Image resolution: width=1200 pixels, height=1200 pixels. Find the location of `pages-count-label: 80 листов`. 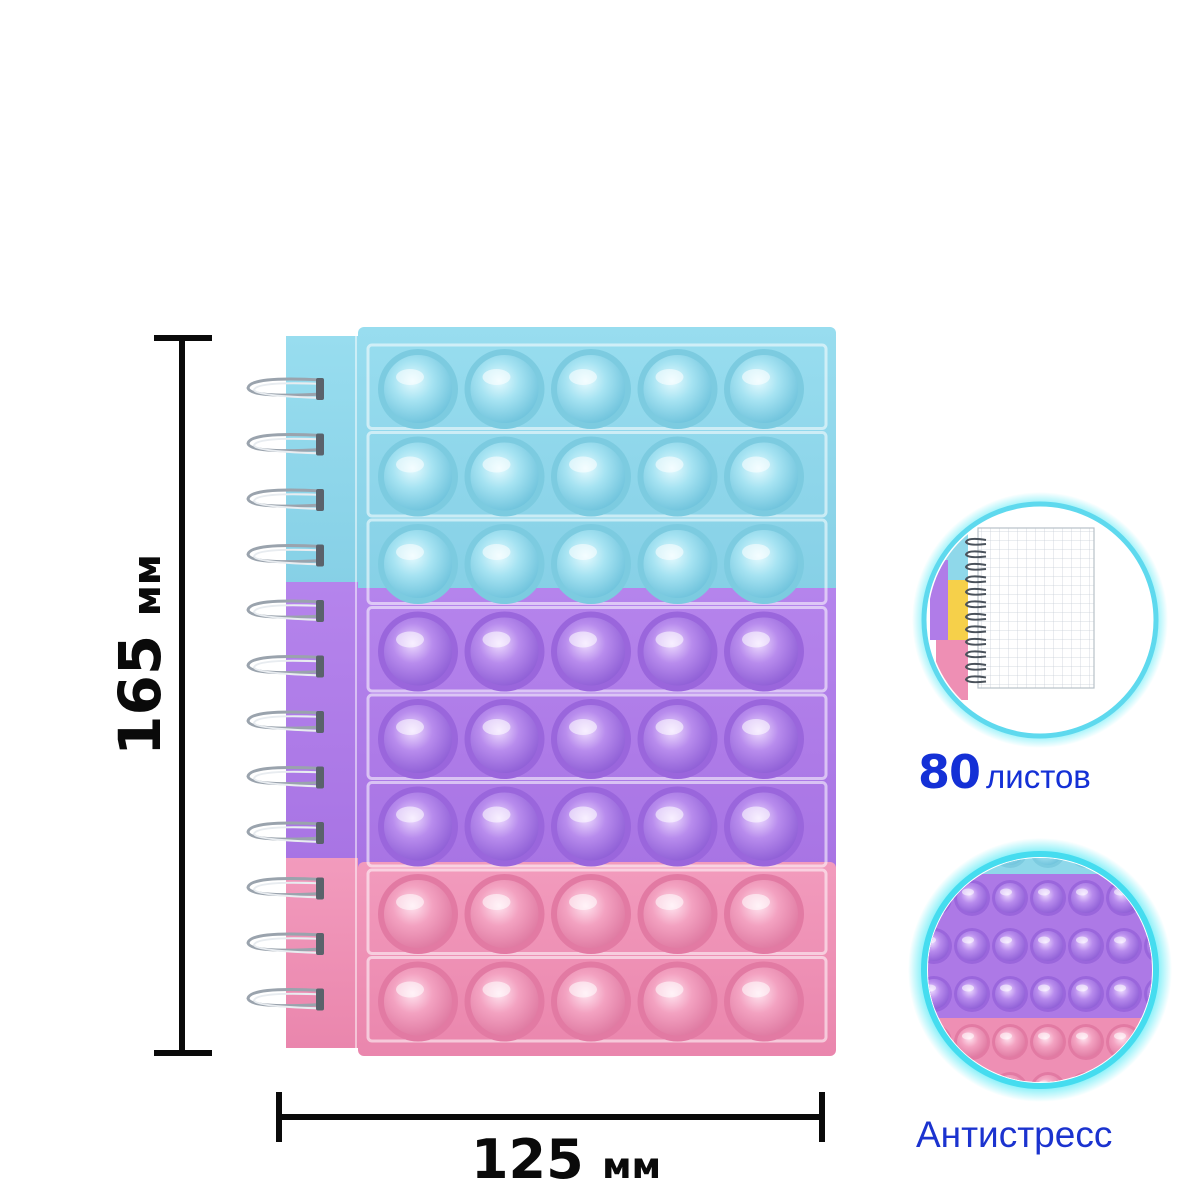

pages-count-label: 80 листов is located at coordinates (1004, 772).